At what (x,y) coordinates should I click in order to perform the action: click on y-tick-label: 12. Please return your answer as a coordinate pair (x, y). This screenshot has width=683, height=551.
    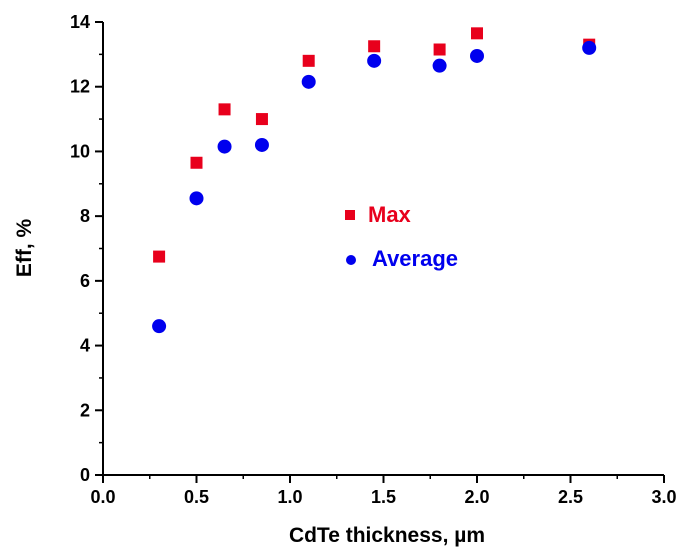
    Looking at the image, I should click on (80, 87).